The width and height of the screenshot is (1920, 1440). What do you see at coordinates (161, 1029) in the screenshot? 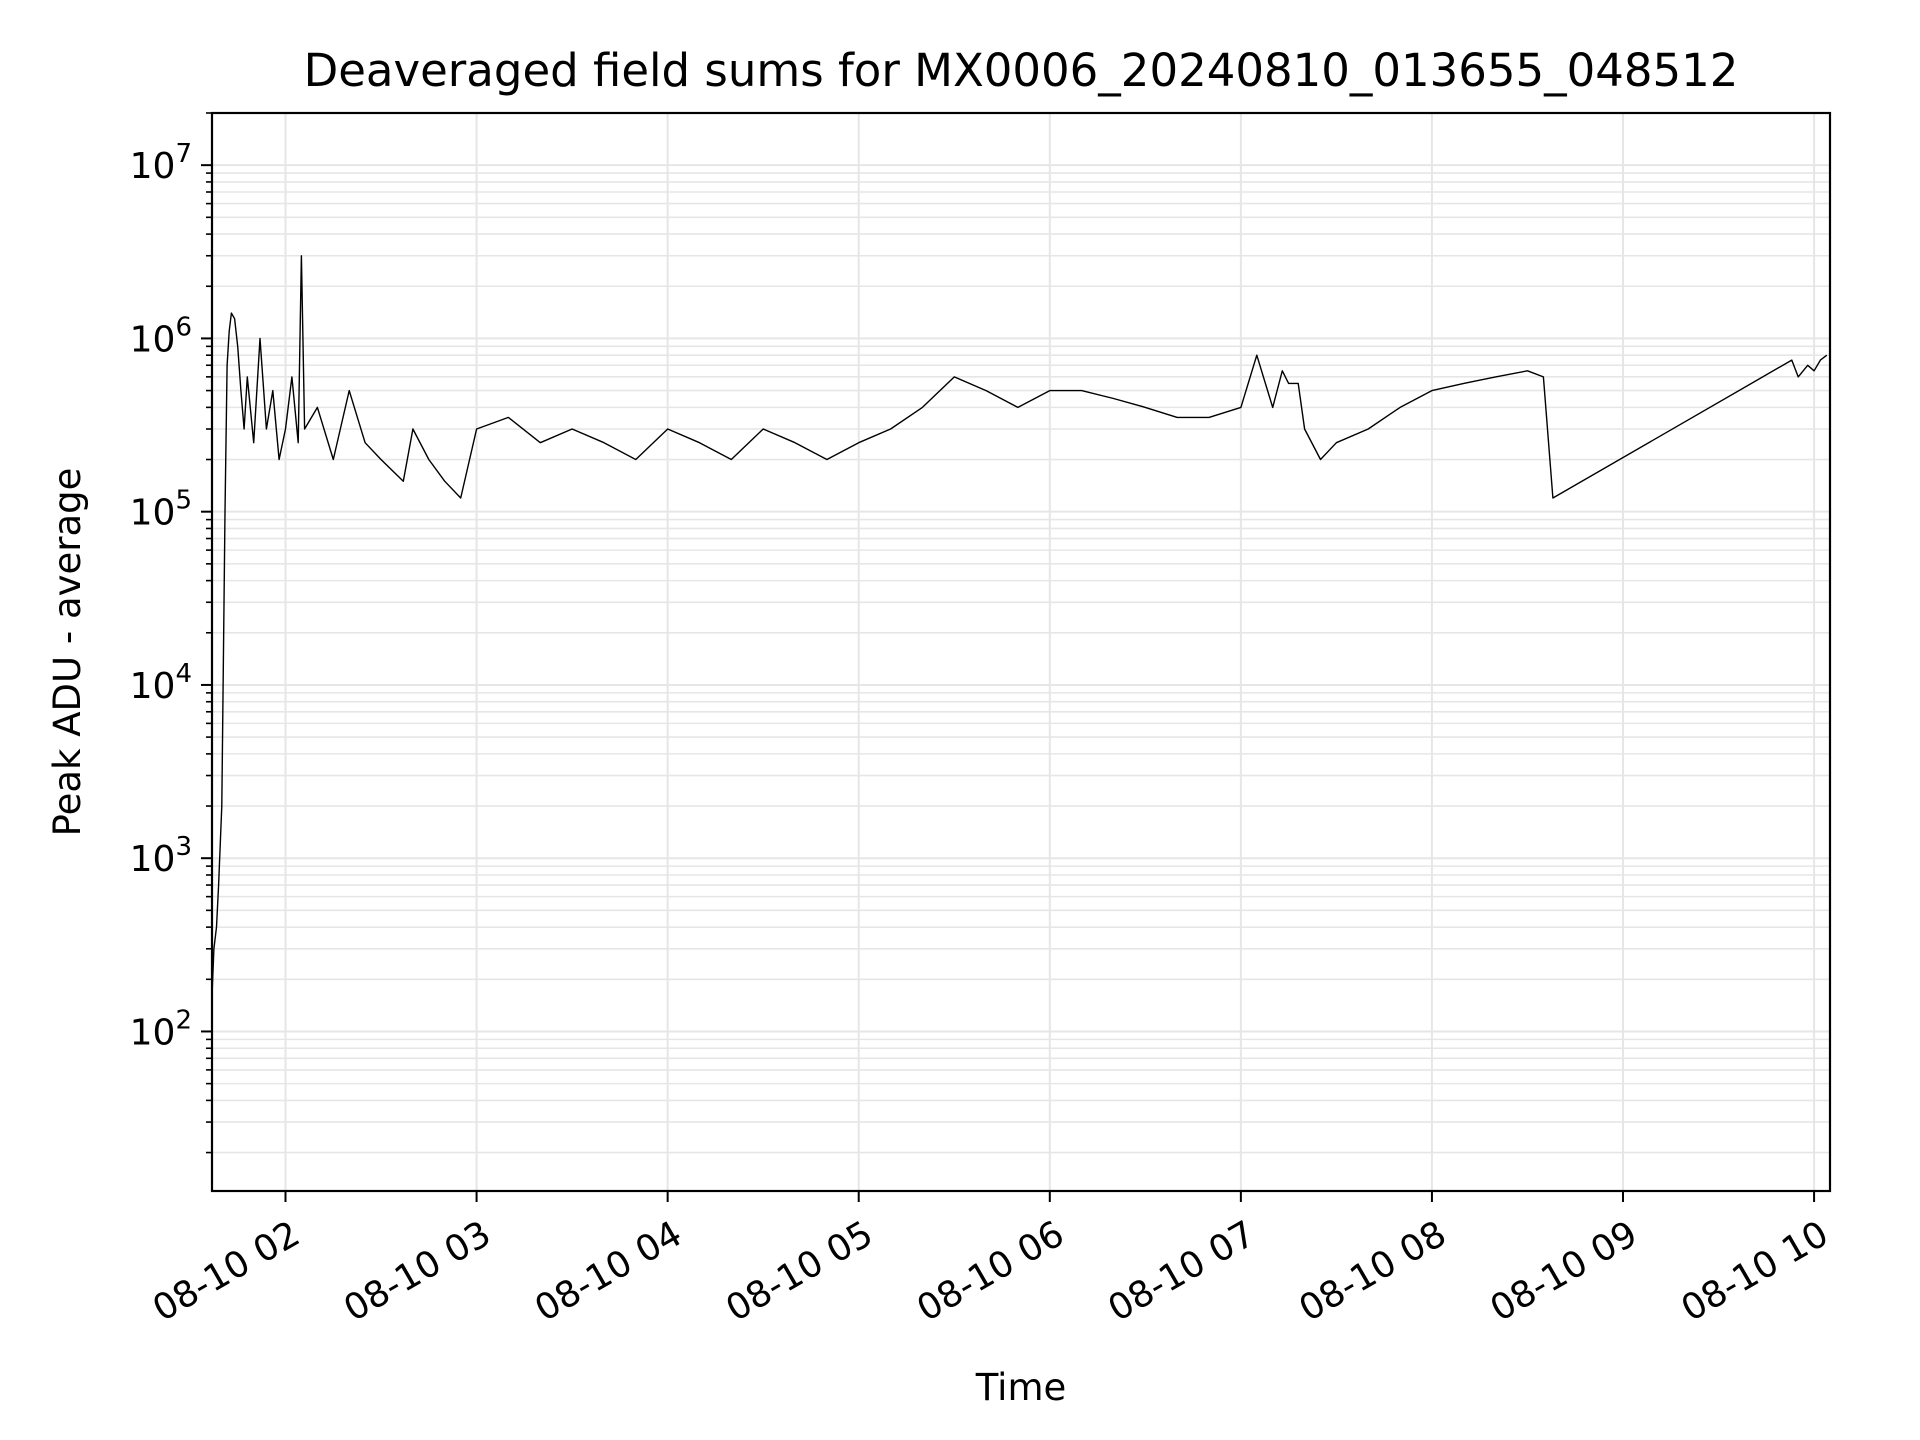
I see `y-tick-label: 10²` at bounding box center [161, 1029].